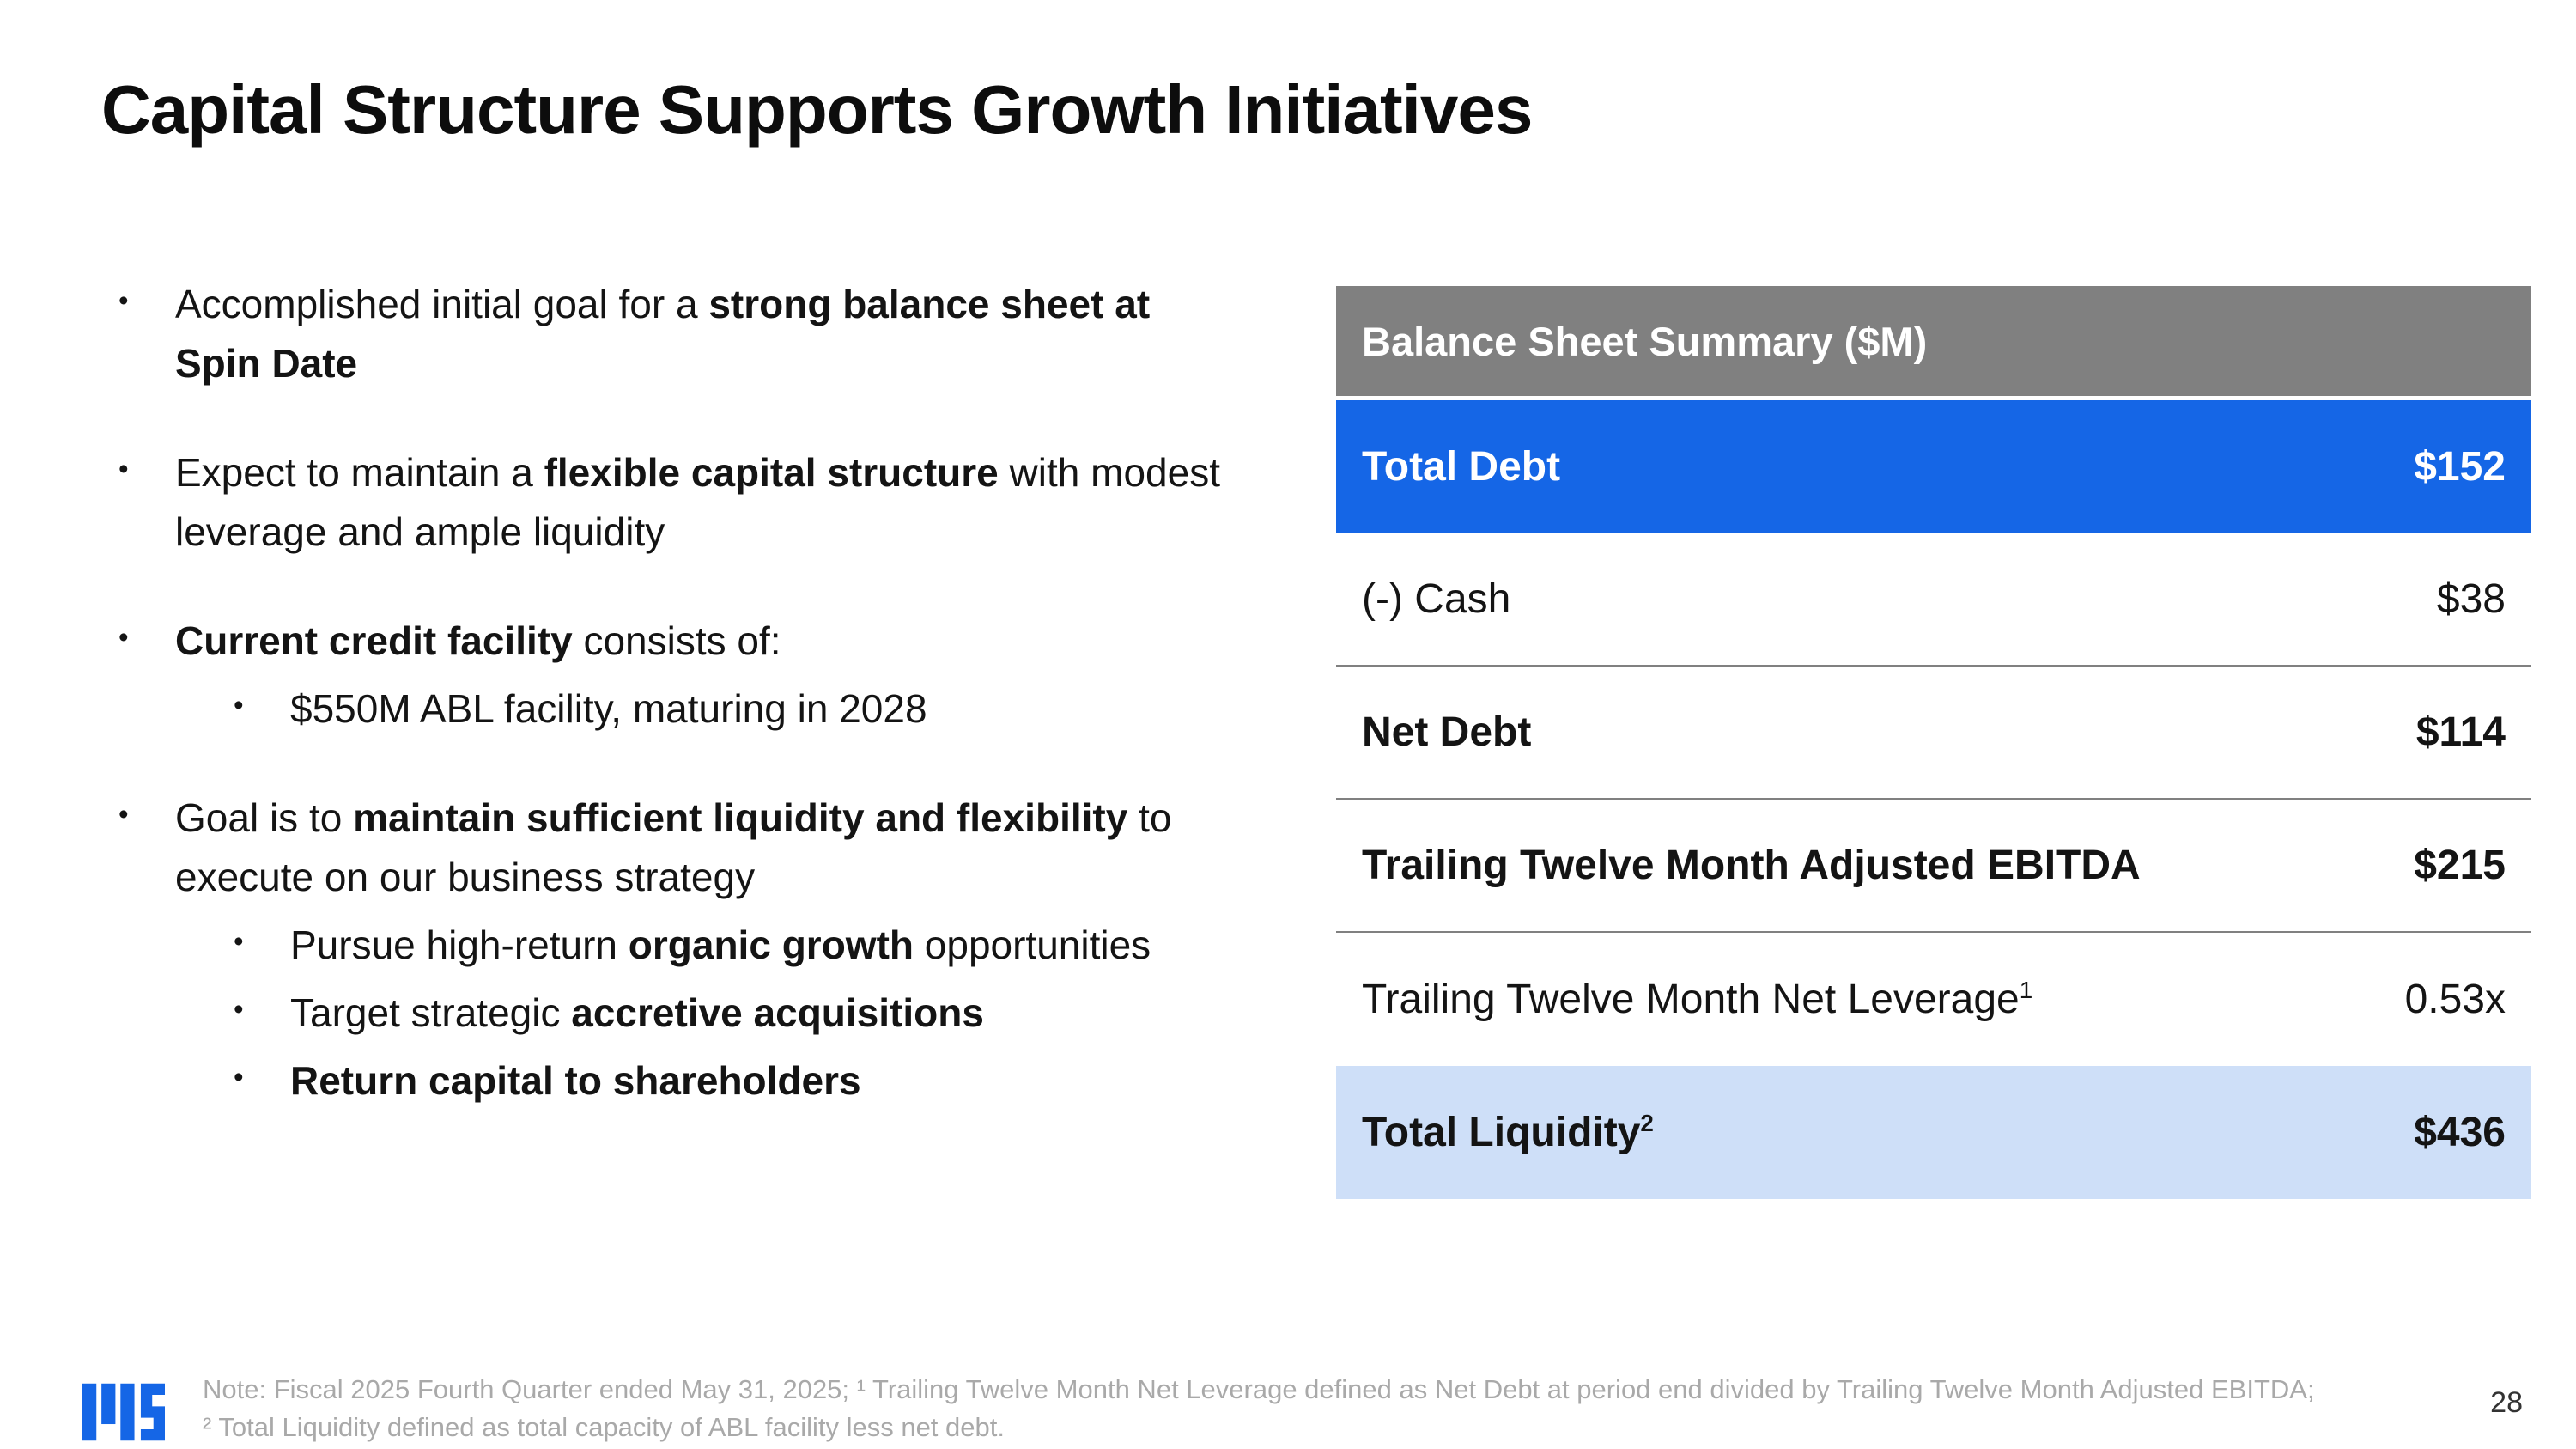  I want to click on table-row: Total Debt $152, so click(1933, 466).